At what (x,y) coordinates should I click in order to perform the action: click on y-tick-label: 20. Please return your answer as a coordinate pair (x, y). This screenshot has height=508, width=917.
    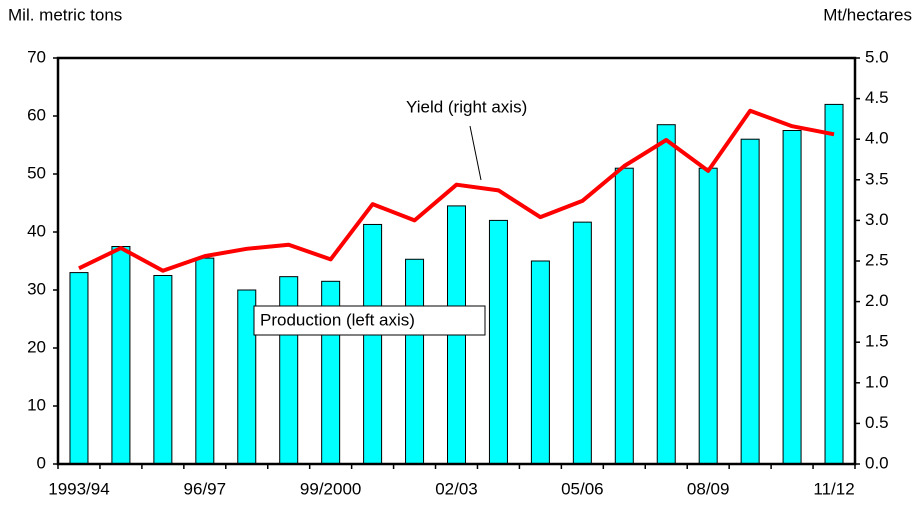
    Looking at the image, I should click on (36, 346).